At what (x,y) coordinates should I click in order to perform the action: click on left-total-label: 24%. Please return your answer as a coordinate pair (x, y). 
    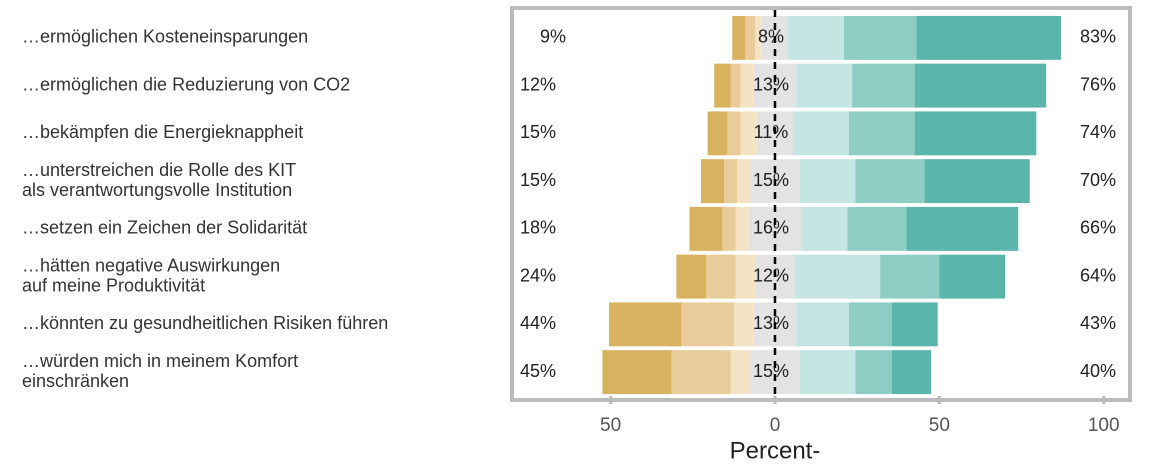
    Looking at the image, I should click on (538, 275).